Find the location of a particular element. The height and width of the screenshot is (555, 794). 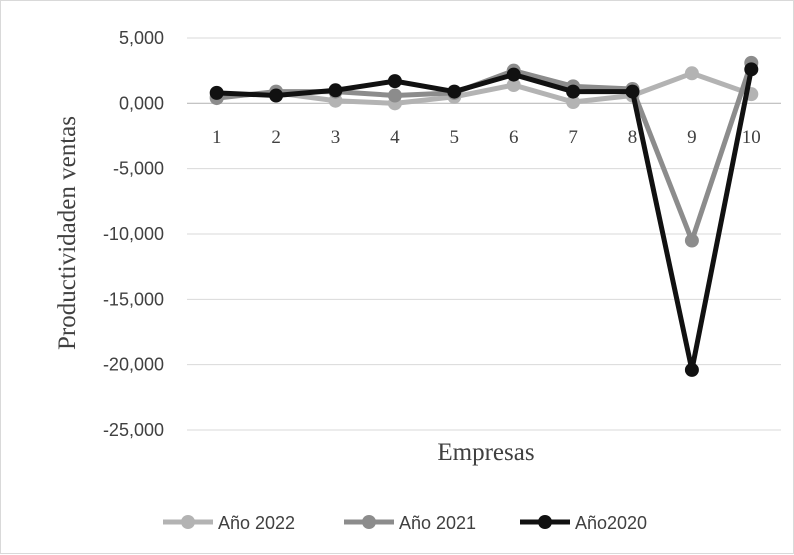

y-axis-title: Productividaden ventas is located at coordinates (67, 233).